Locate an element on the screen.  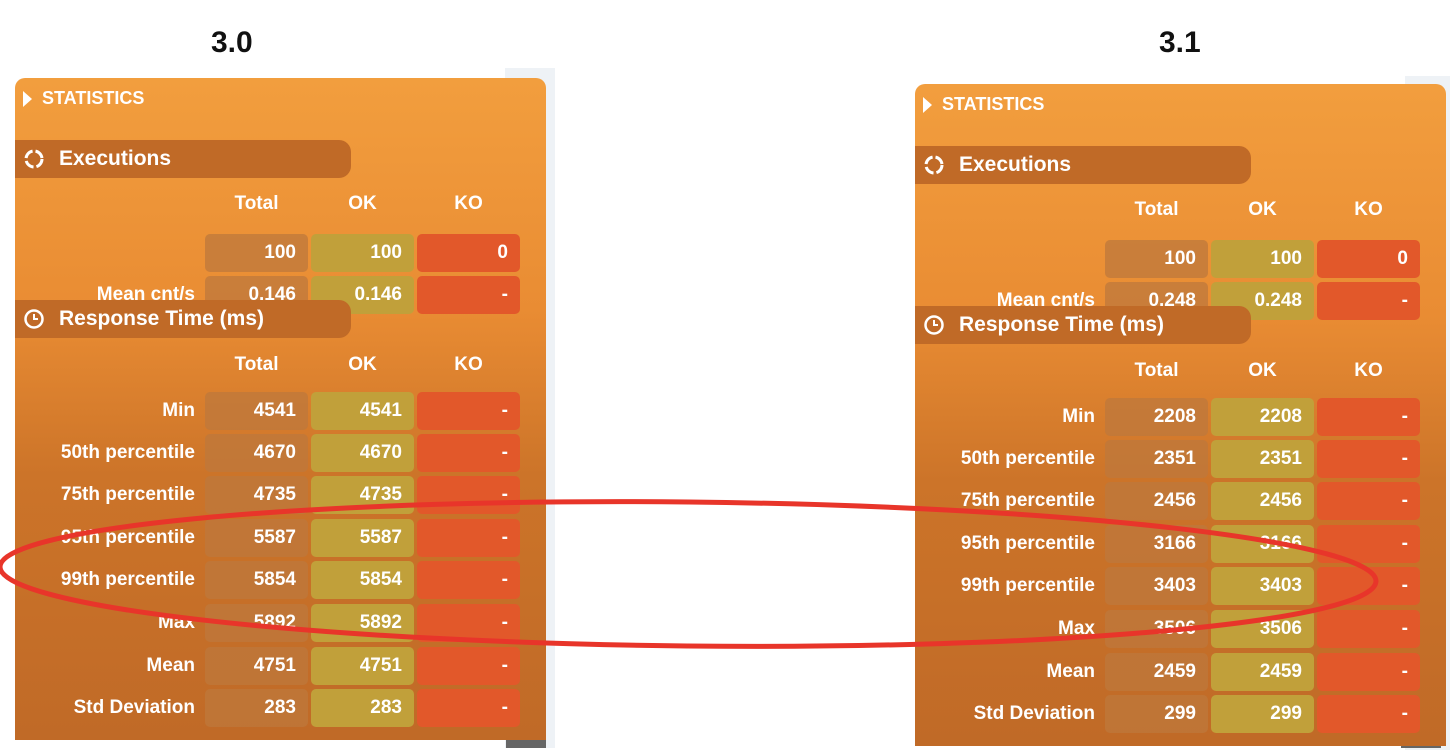
total-value-cell: 299 is located at coordinates (1156, 714).